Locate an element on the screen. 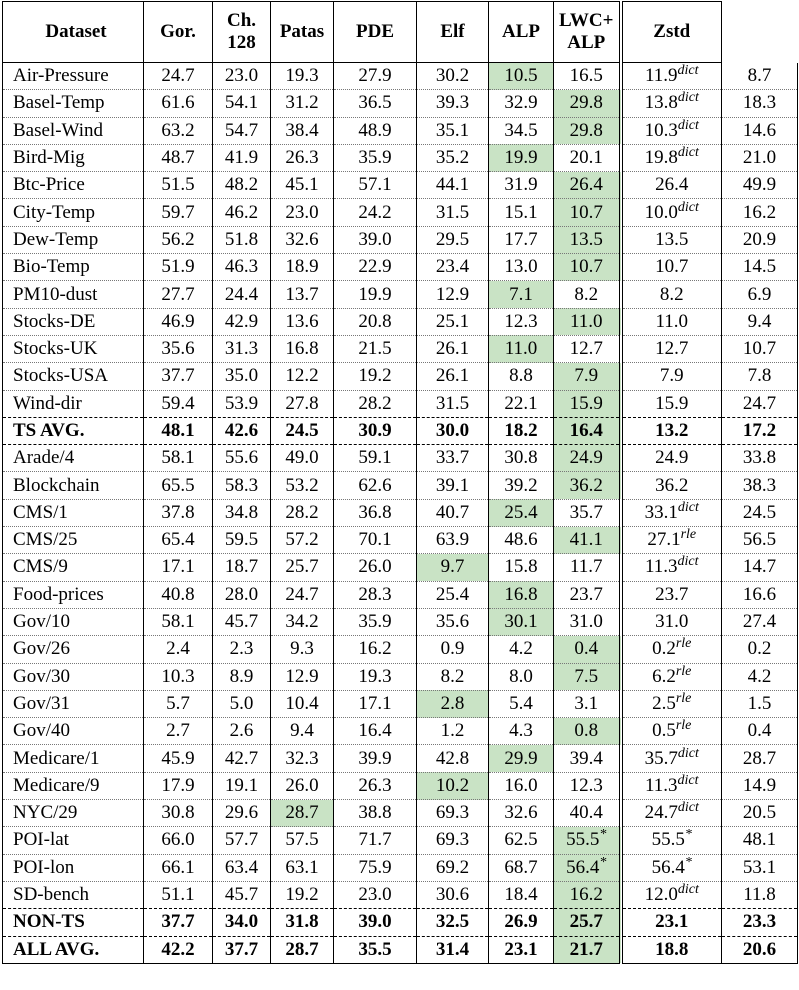 The width and height of the screenshot is (799, 990). value-cell: 39.1 is located at coordinates (452, 485).